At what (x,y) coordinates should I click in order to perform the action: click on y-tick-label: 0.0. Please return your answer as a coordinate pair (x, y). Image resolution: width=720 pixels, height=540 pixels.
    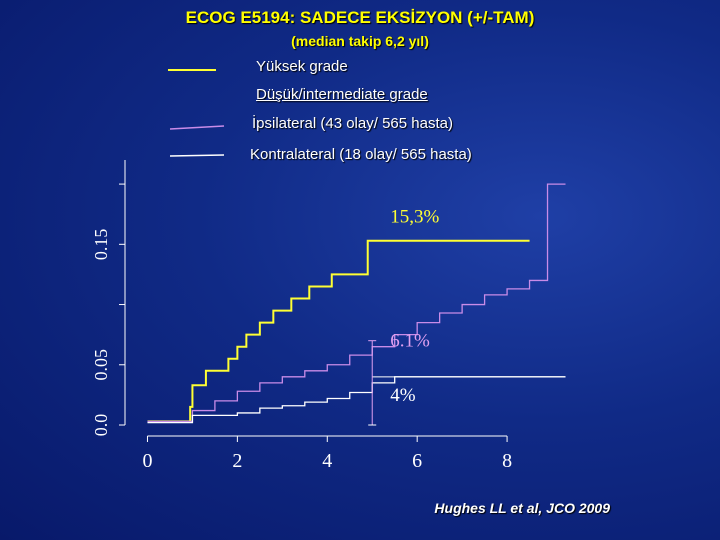
    Looking at the image, I should click on (101, 425).